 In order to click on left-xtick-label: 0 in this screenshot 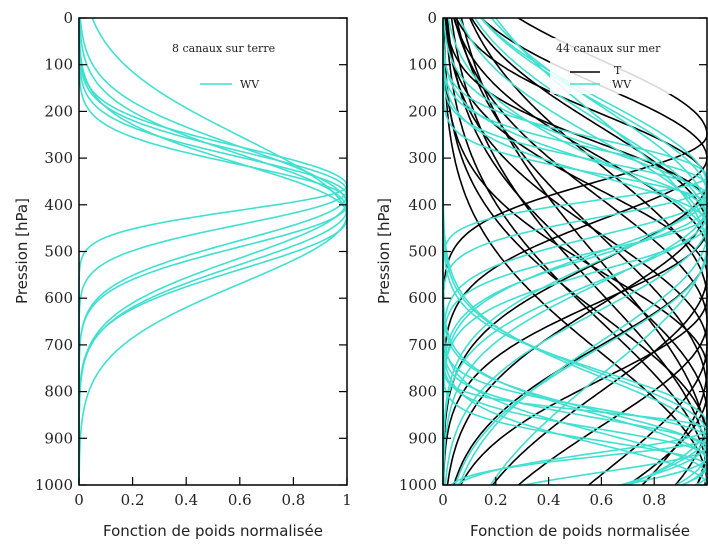, I will do `click(79, 500)`.